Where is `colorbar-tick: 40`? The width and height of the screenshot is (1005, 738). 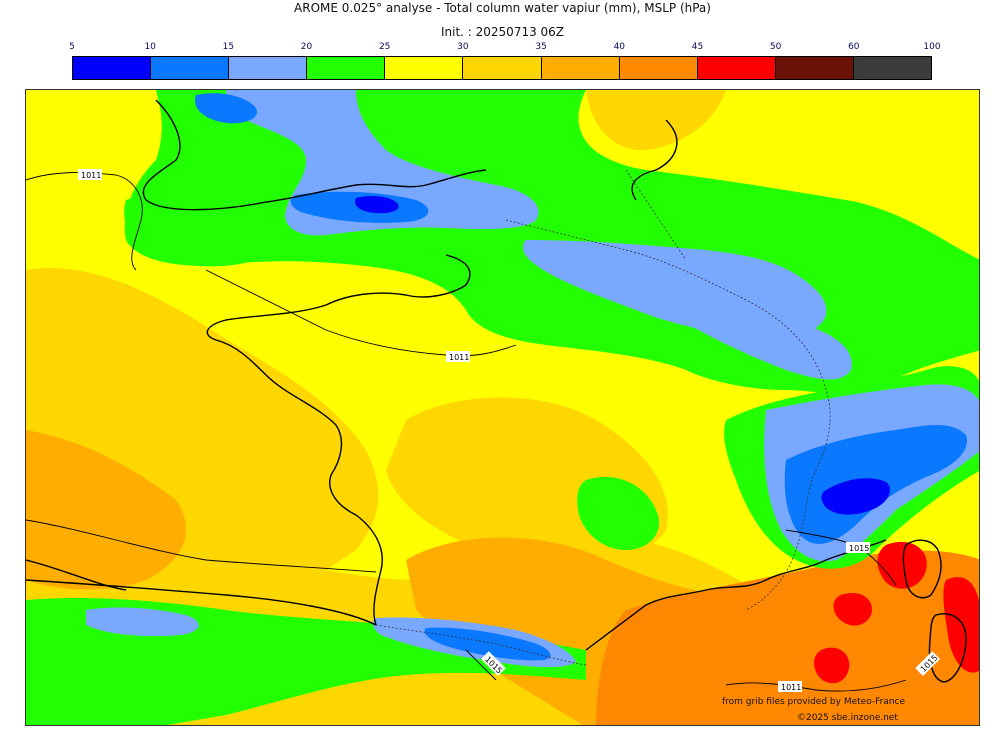
colorbar-tick: 40 is located at coordinates (619, 47).